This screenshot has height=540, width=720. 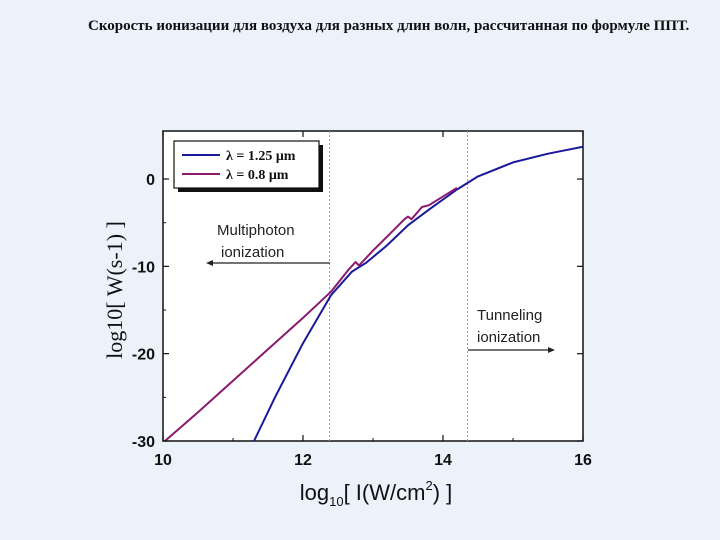 I want to click on annotation-text: Multiphoton, so click(x=256, y=230).